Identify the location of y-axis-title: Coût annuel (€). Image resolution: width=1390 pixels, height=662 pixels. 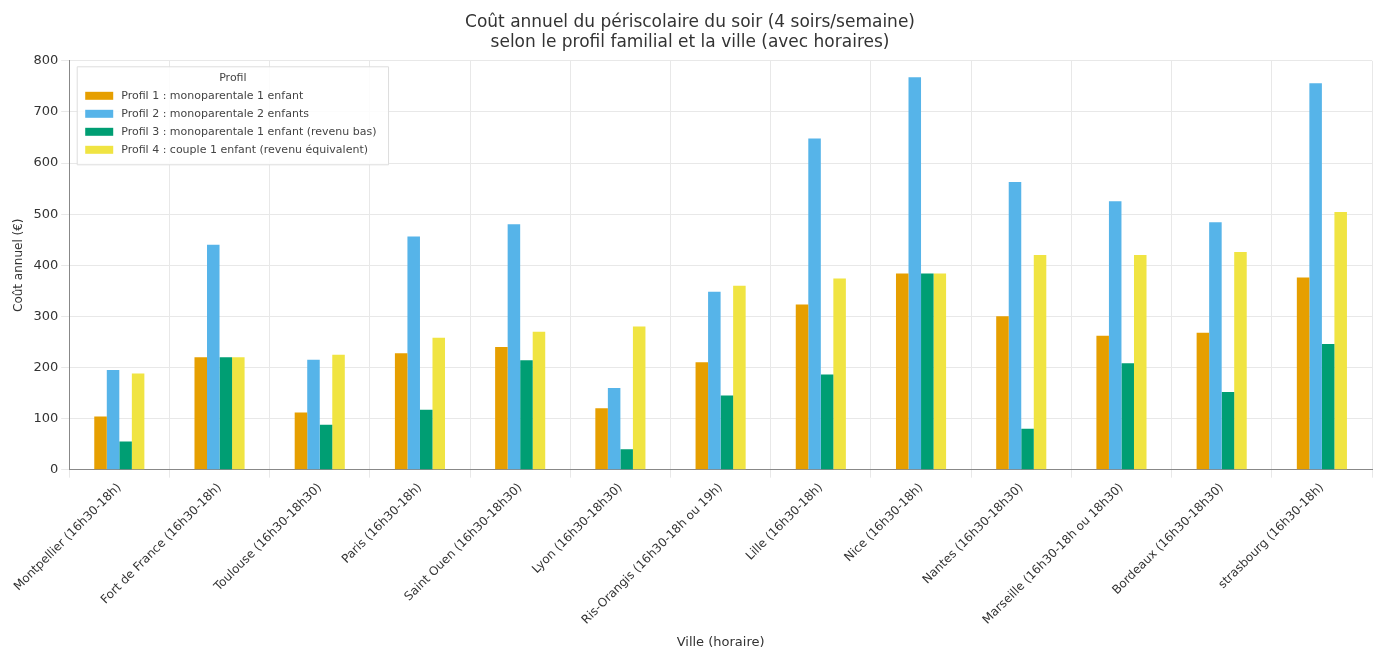
(18, 265).